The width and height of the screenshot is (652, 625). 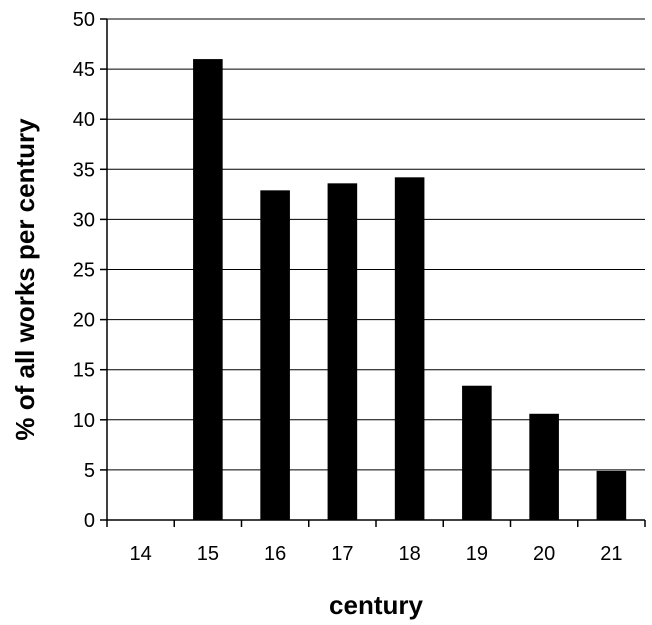 What do you see at coordinates (611, 554) in the screenshot?
I see `x-tick-label: 21` at bounding box center [611, 554].